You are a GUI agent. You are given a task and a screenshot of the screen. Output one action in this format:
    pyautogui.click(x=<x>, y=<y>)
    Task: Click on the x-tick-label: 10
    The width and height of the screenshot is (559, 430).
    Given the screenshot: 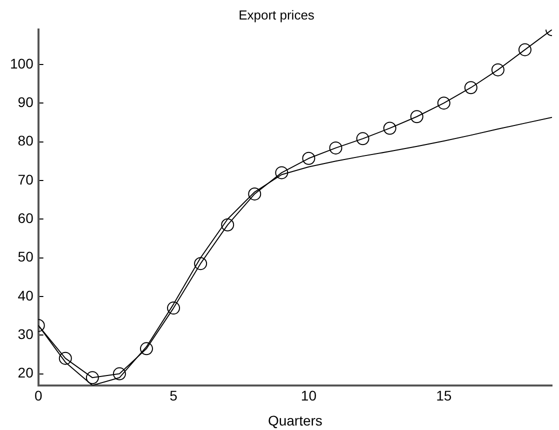 What is the action you would take?
    pyautogui.click(x=308, y=396)
    